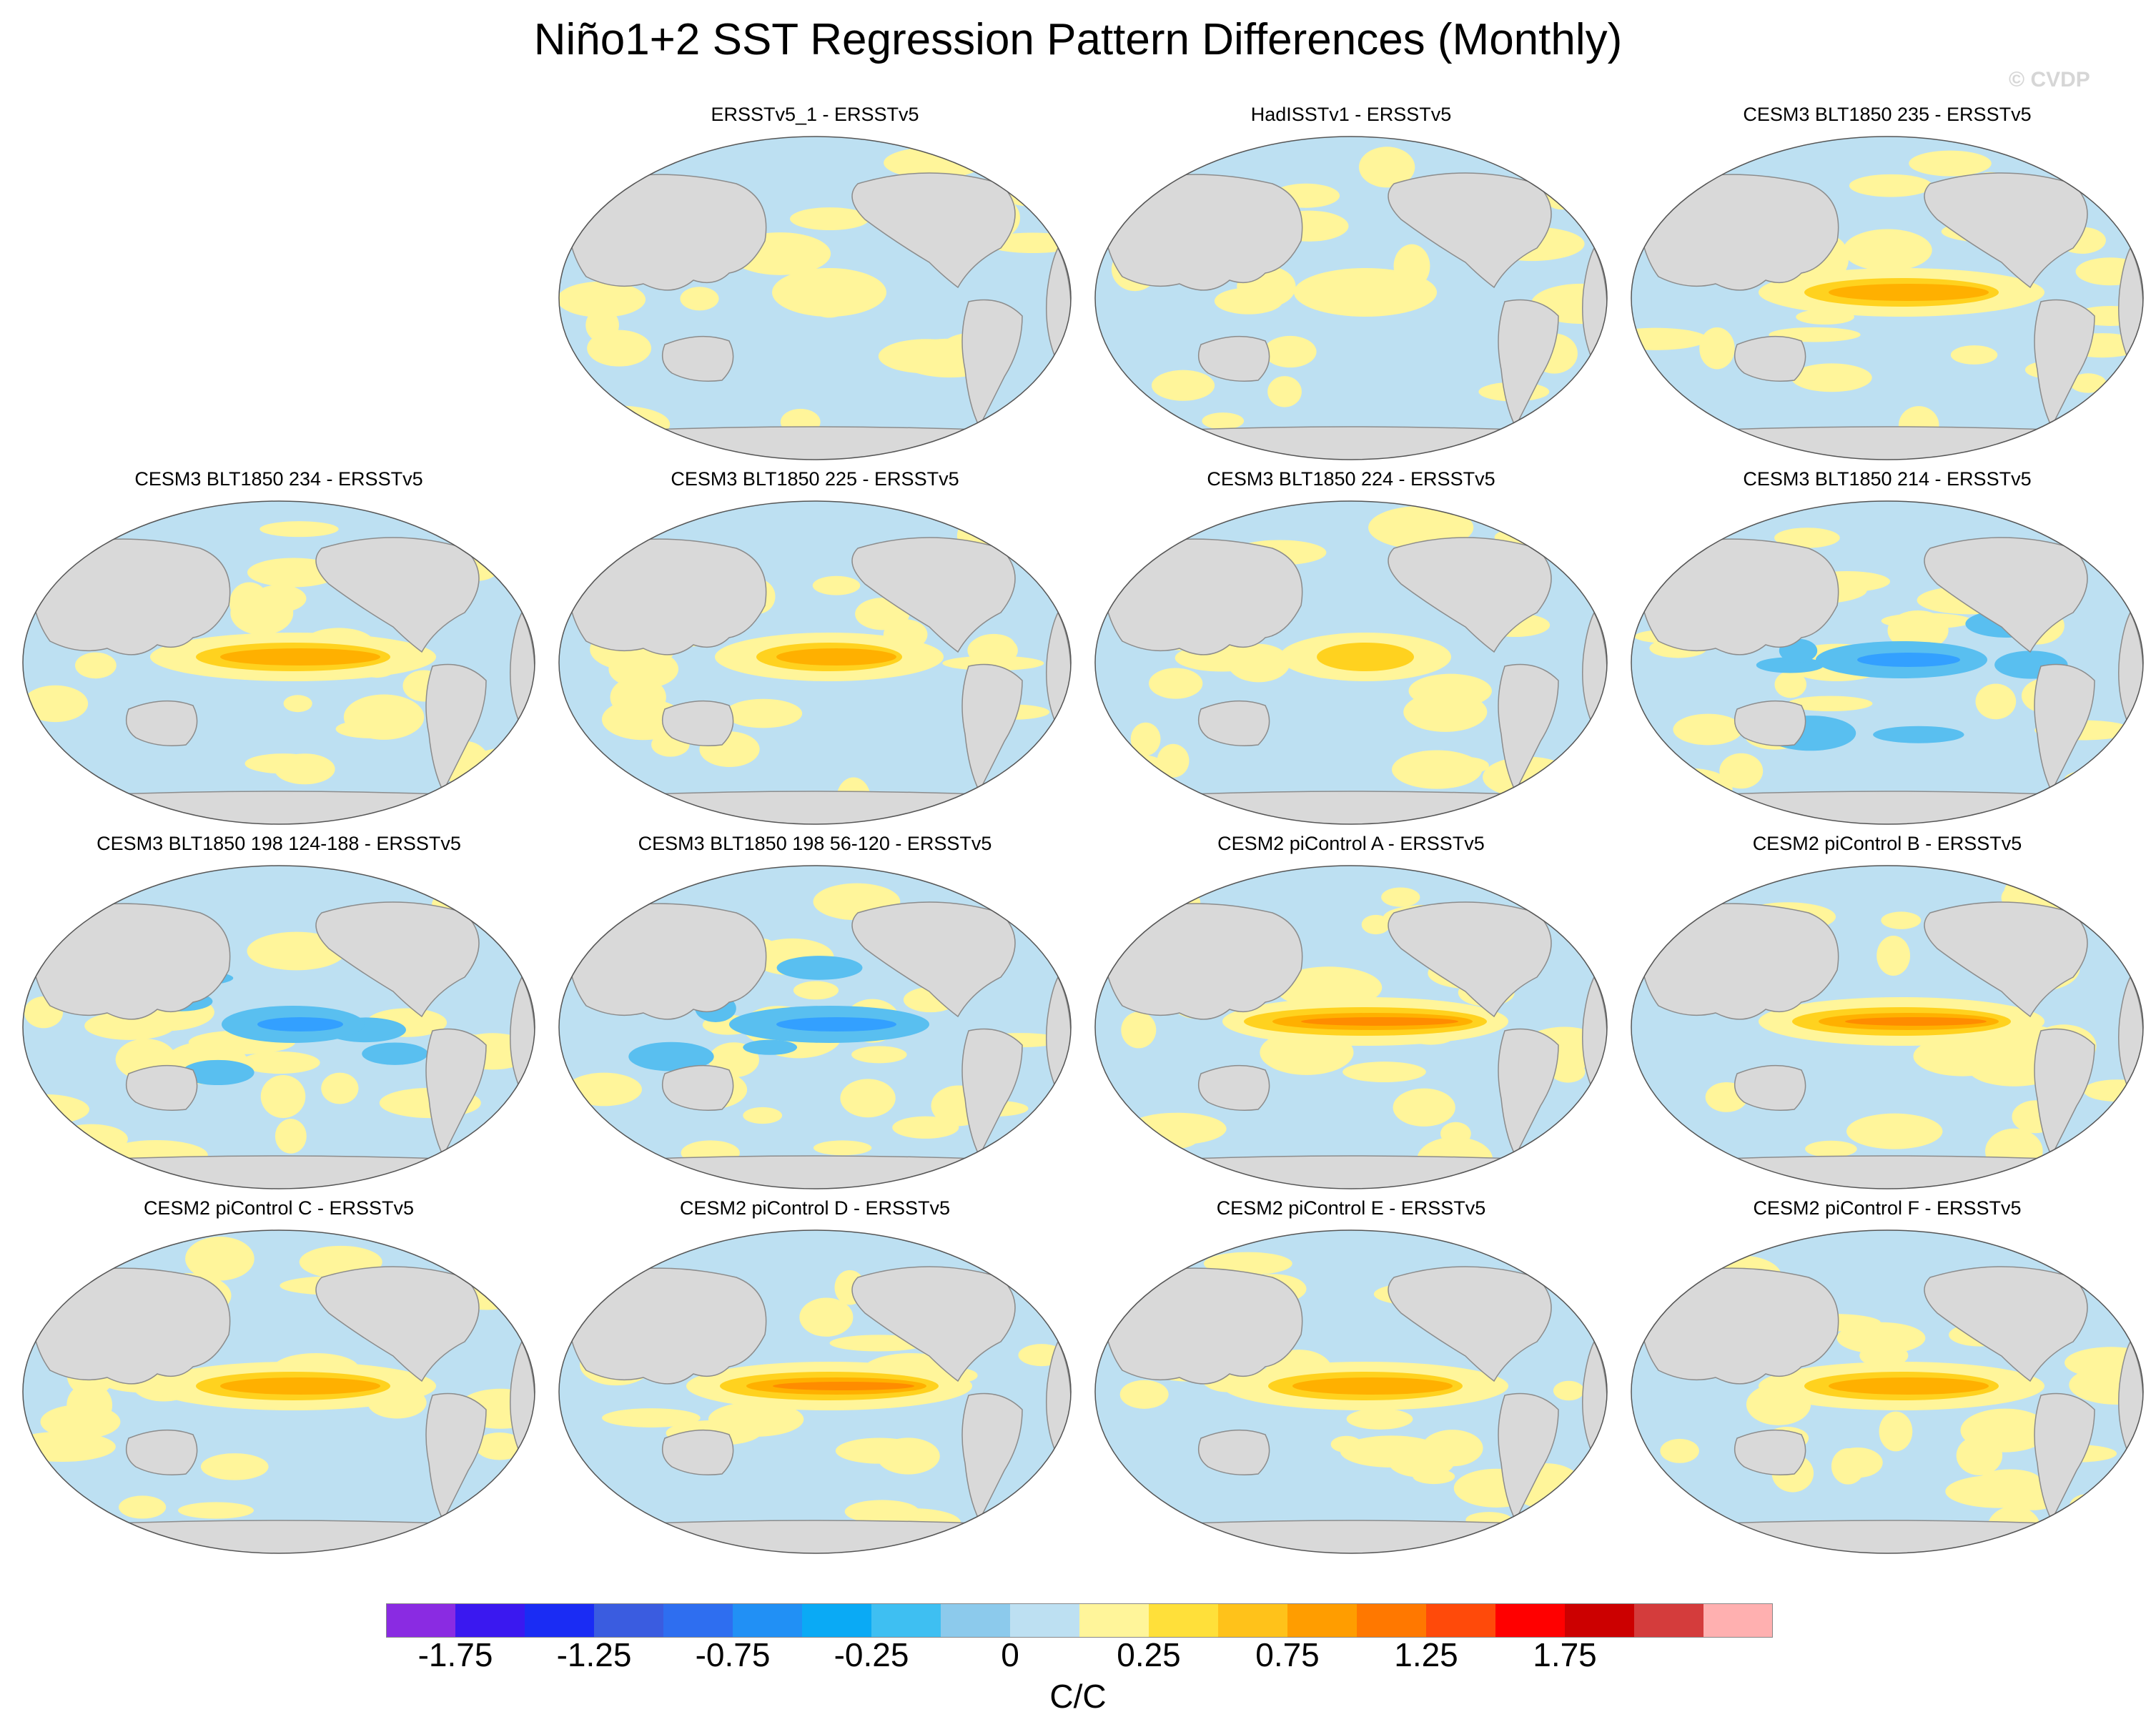  What do you see at coordinates (1565, 1655) in the screenshot?
I see `colorbar-tick-label: 1.75` at bounding box center [1565, 1655].